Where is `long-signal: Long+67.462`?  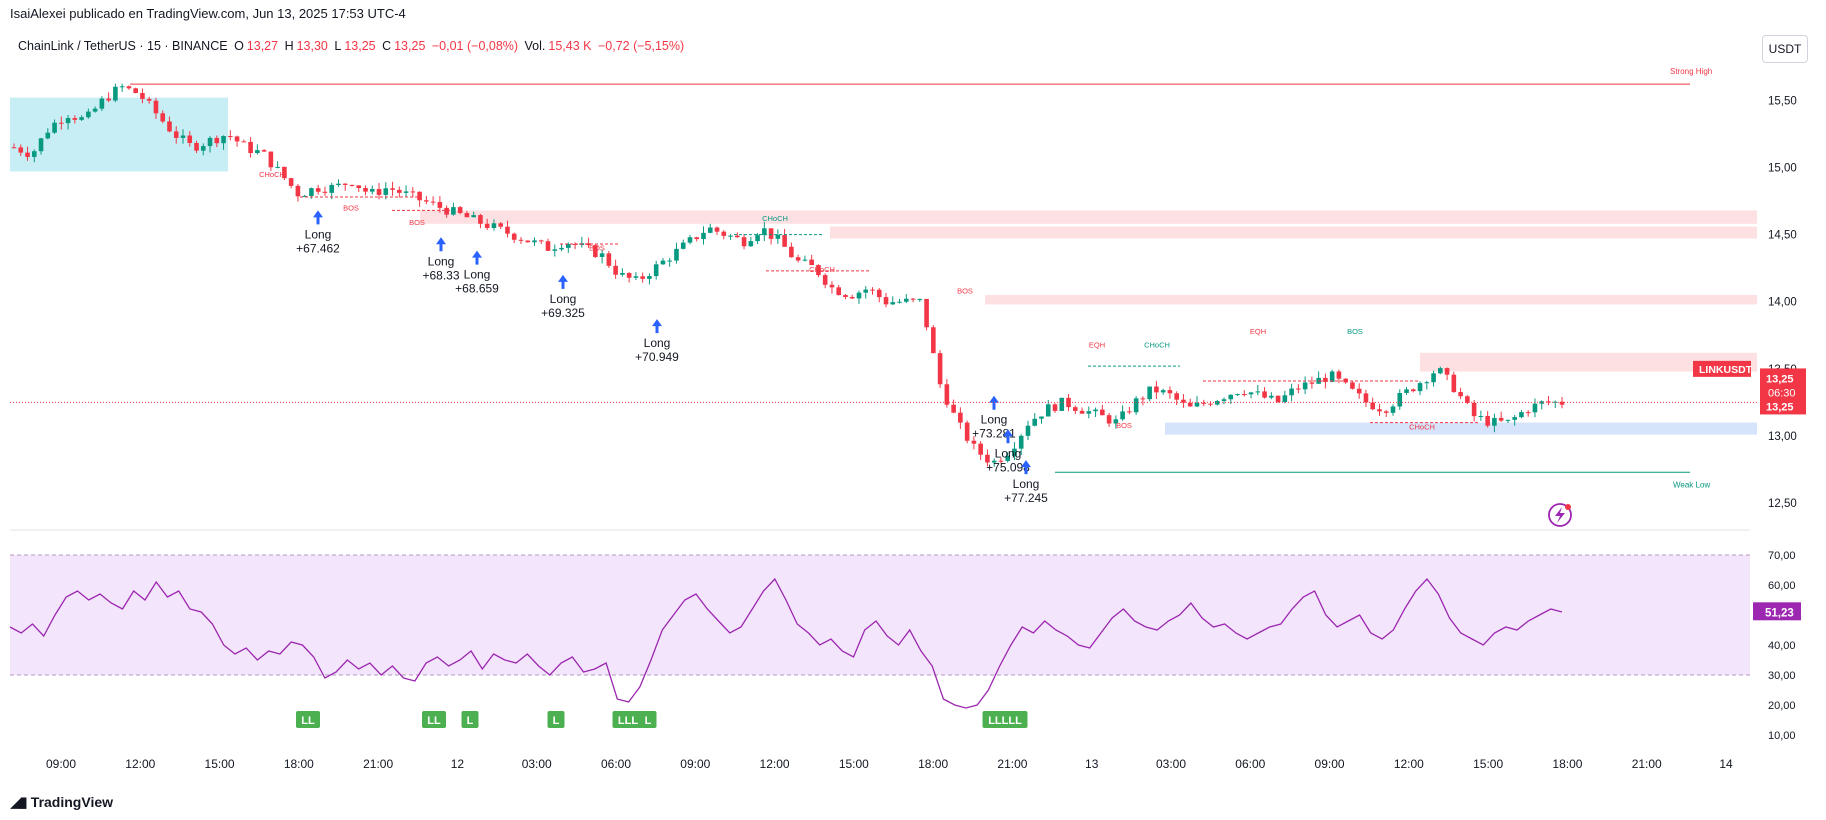 long-signal: Long+67.462 is located at coordinates (318, 232).